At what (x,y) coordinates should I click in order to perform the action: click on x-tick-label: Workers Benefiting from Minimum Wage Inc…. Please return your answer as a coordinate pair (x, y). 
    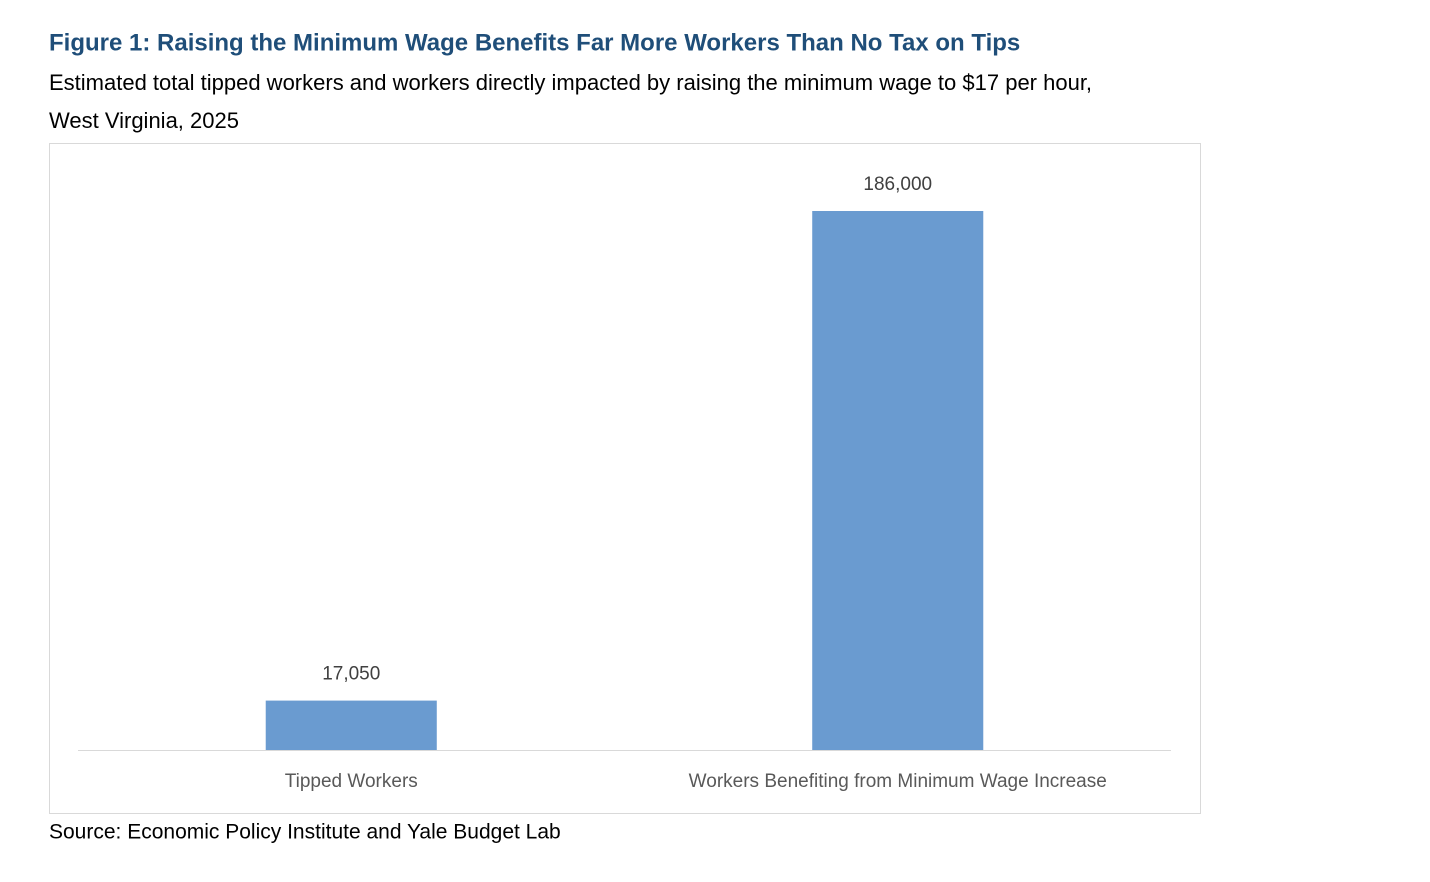
    Looking at the image, I should click on (898, 781).